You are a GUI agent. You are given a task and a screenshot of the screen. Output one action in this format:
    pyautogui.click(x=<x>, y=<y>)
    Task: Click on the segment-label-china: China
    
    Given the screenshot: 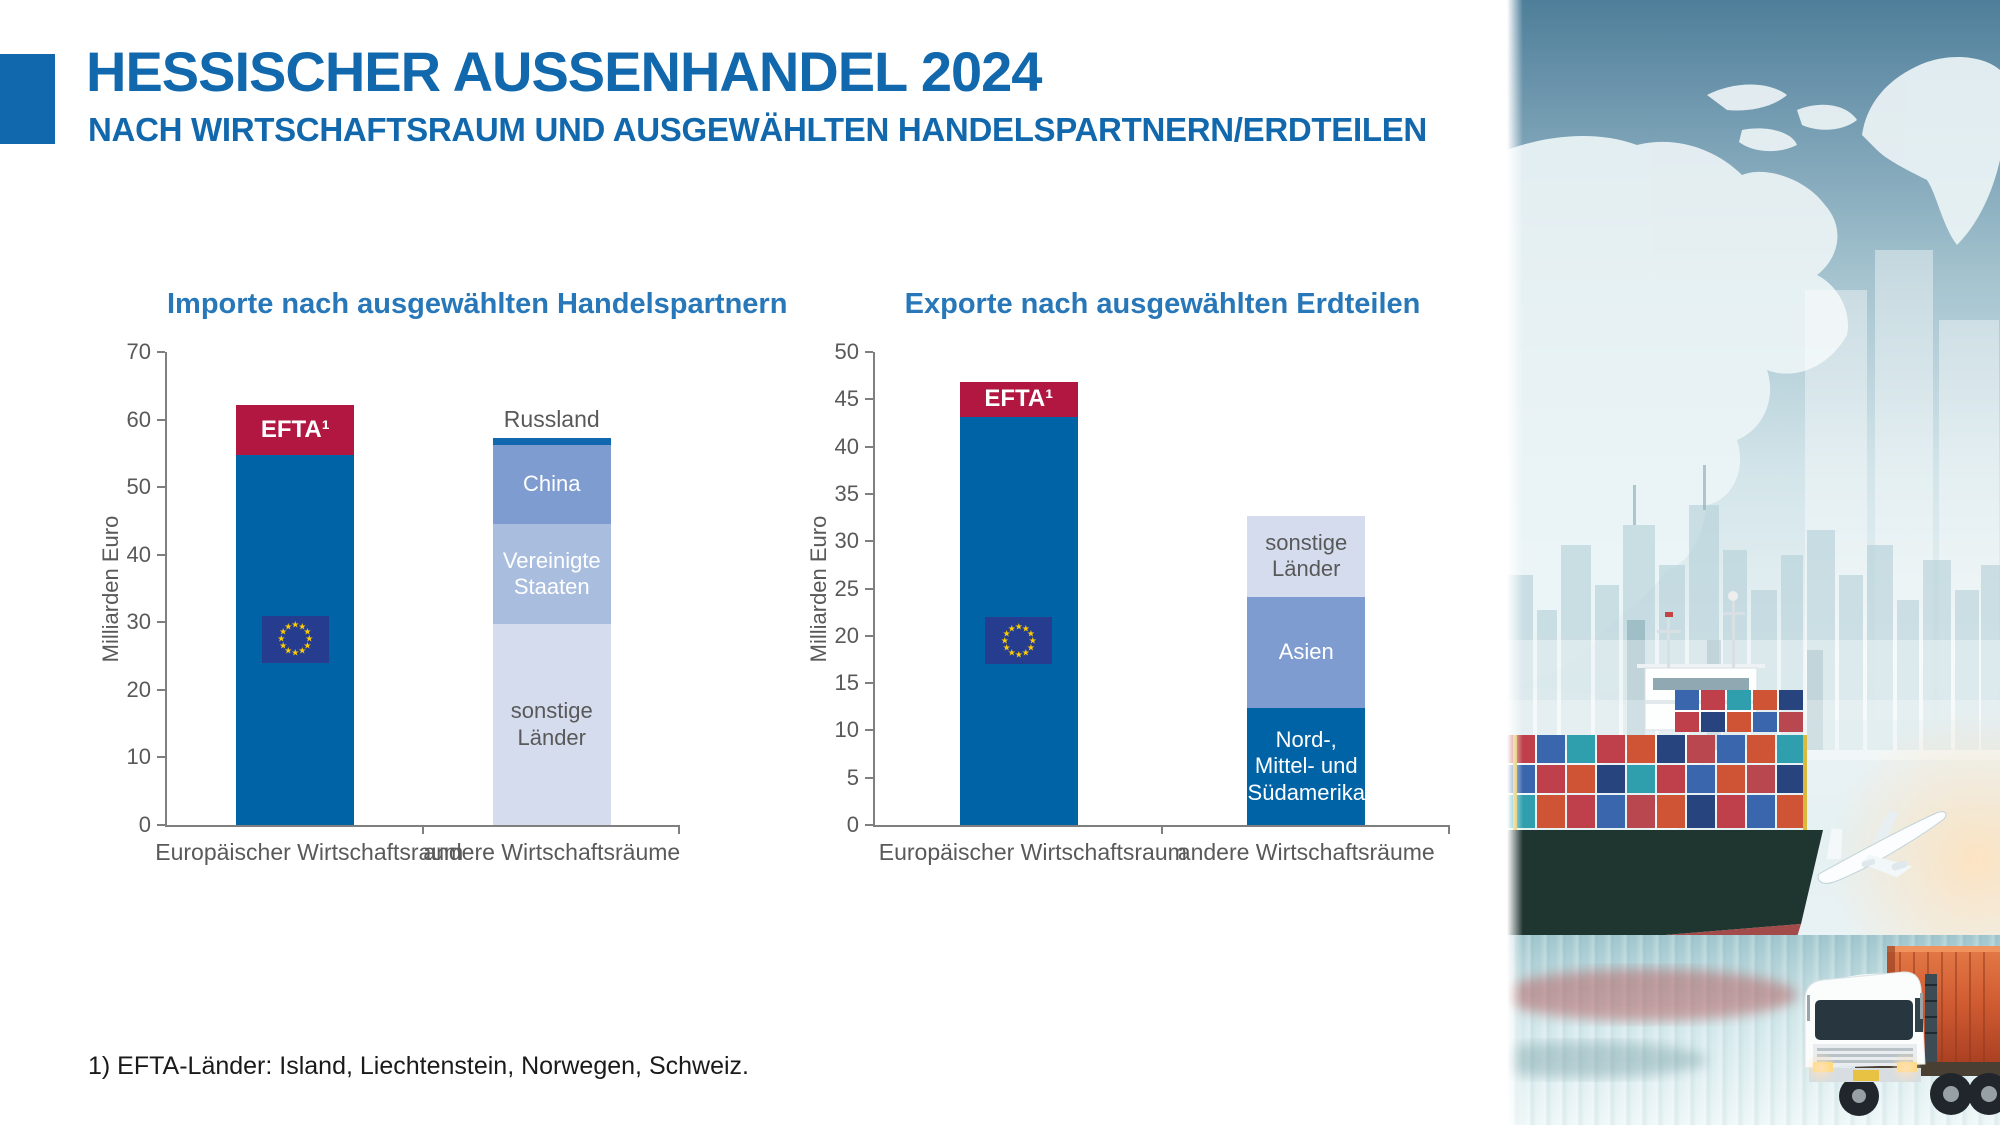 What is the action you would take?
    pyautogui.click(x=552, y=484)
    